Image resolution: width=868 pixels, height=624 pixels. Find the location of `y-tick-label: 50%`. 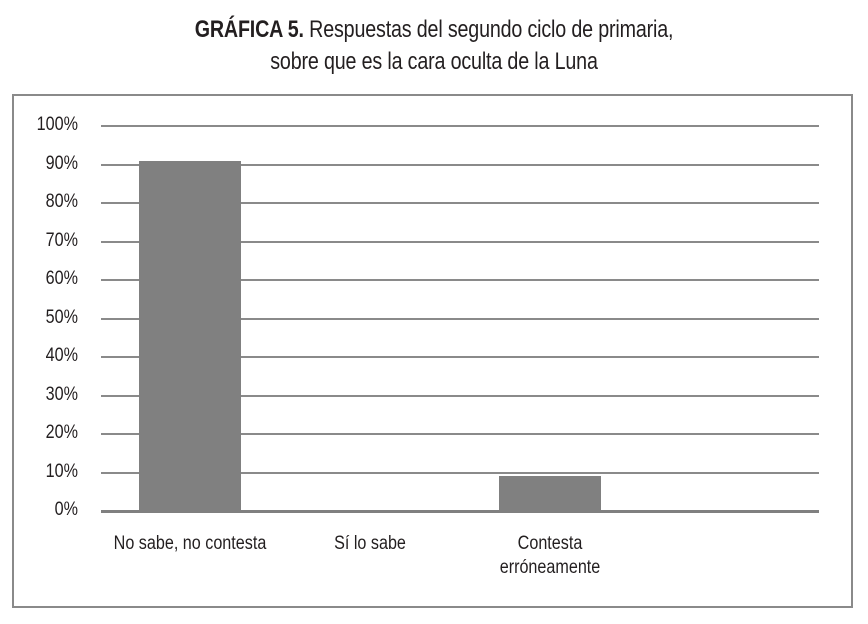

y-tick-label: 50% is located at coordinates (61, 317).